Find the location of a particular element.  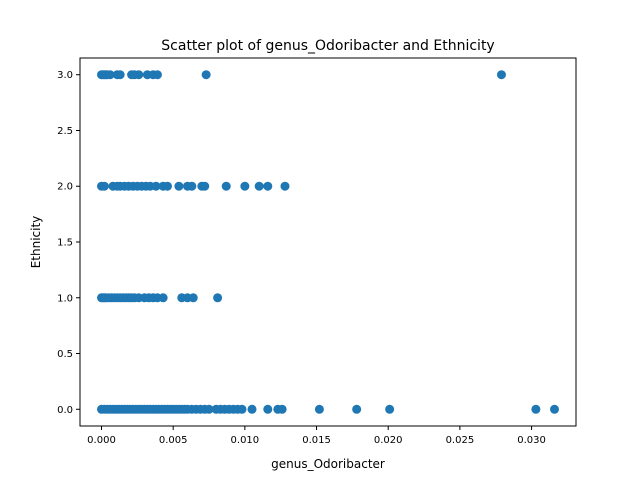

x-axis: 0.000 0.005 0.010 0.015 0.020 0.025 0.030 is located at coordinates (316, 436).